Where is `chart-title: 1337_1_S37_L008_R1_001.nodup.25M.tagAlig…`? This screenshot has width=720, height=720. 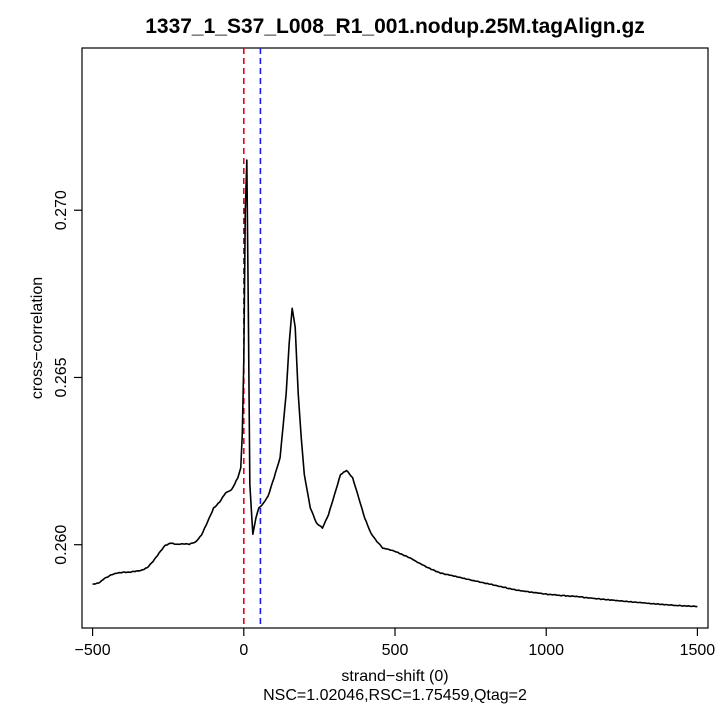
chart-title: 1337_1_S37_L008_R1_001.nodup.25M.tagAlig… is located at coordinates (395, 26).